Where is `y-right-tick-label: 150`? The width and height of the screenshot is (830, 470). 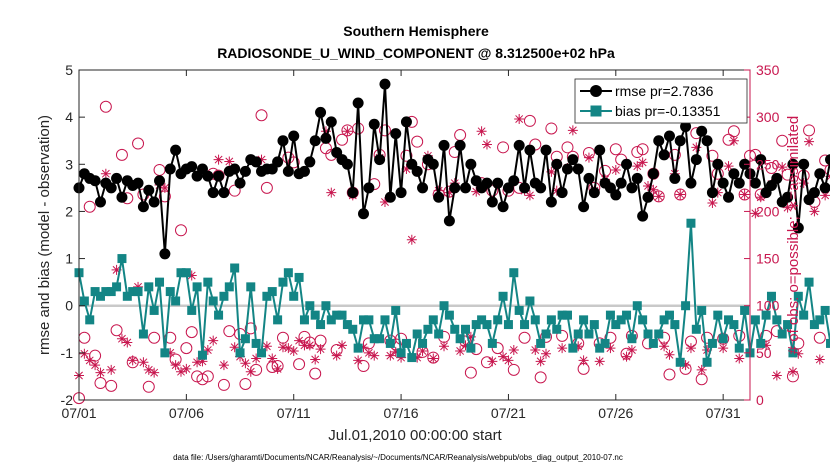
y-right-tick-label: 150 is located at coordinates (768, 259).